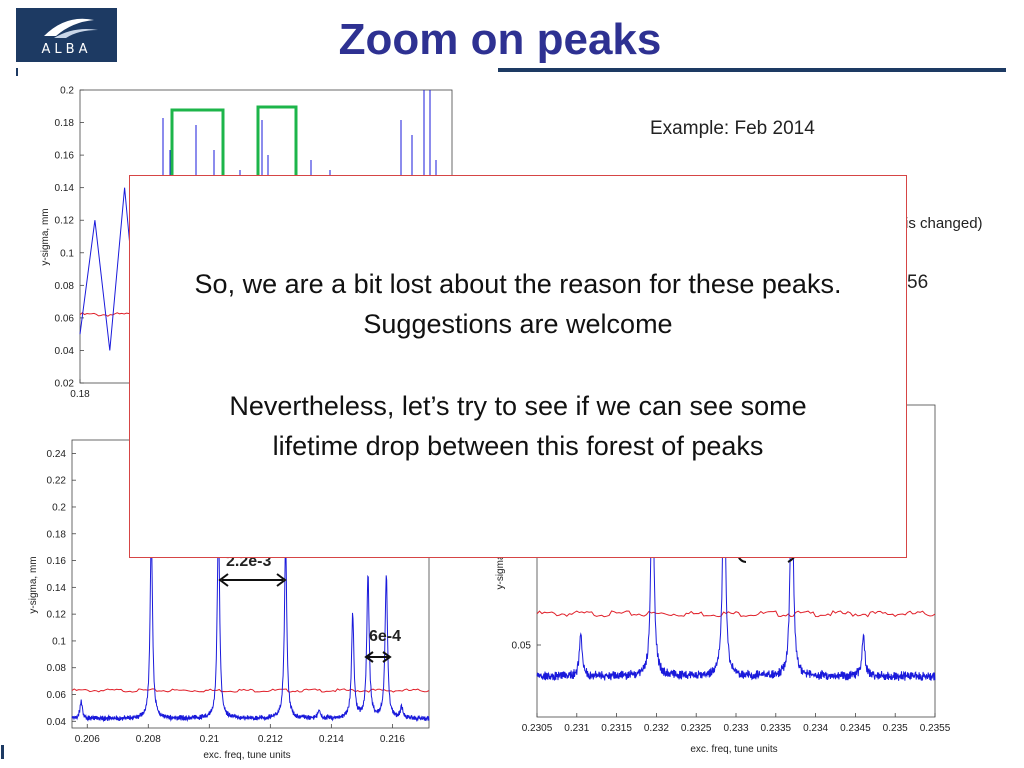 This screenshot has height=768, width=1024. I want to click on x-tick-label: 0.233, so click(735, 728).